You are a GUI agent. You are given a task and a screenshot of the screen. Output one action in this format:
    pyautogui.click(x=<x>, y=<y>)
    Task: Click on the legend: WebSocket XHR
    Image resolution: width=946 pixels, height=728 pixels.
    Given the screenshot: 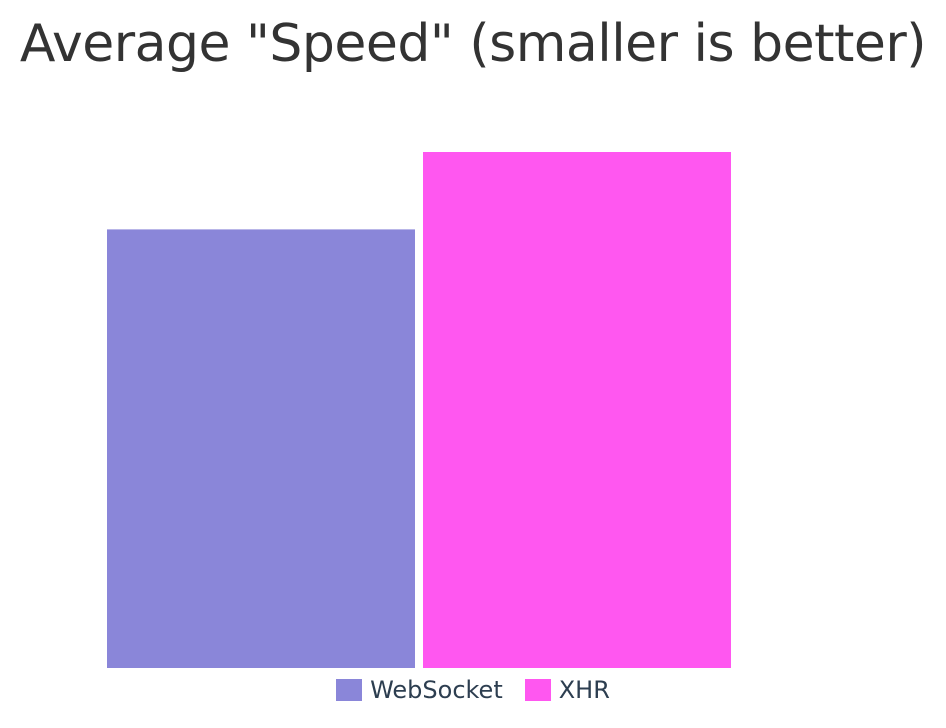 What is the action you would take?
    pyautogui.click(x=473, y=690)
    